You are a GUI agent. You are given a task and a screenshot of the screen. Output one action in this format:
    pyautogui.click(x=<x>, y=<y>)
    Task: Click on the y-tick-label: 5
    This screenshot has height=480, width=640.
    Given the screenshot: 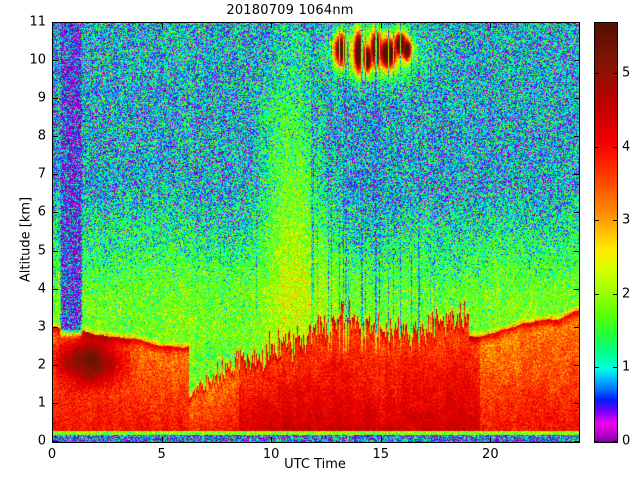 What is the action you would take?
    pyautogui.click(x=41, y=251)
    